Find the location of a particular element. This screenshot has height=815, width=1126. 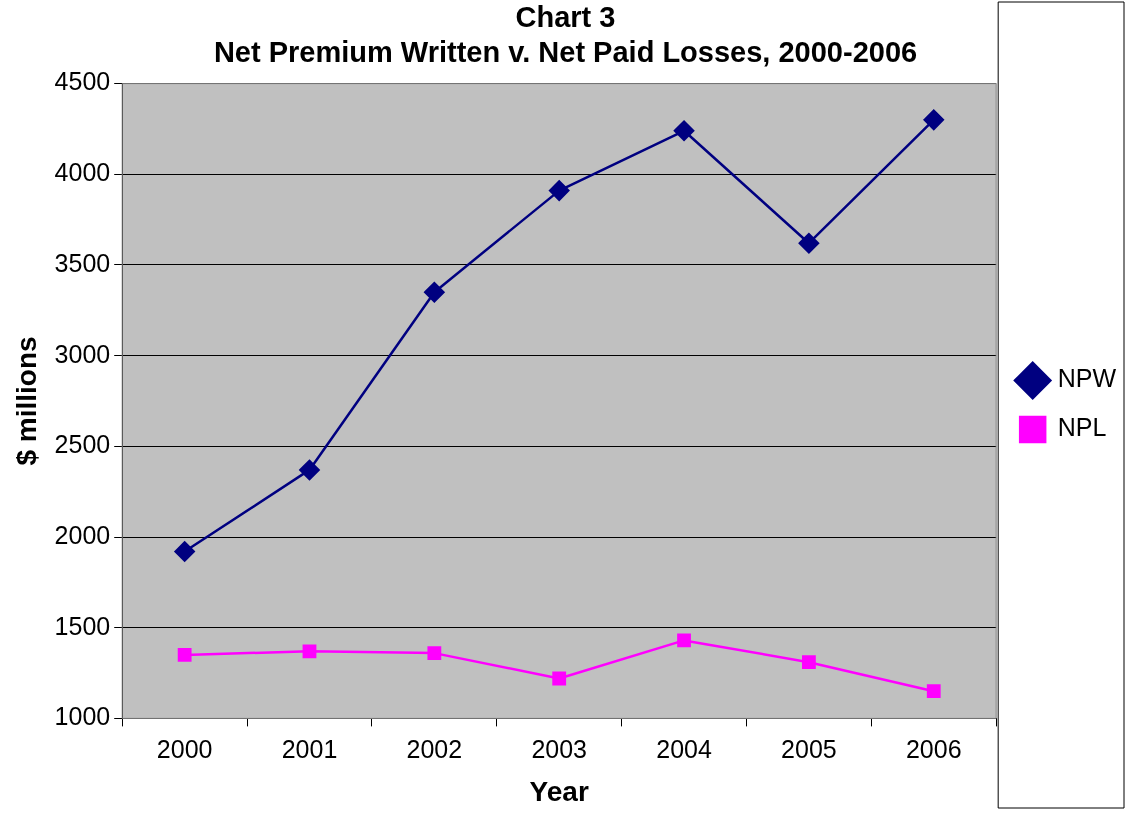

y-tick-label: 2500 is located at coordinates (82, 444).